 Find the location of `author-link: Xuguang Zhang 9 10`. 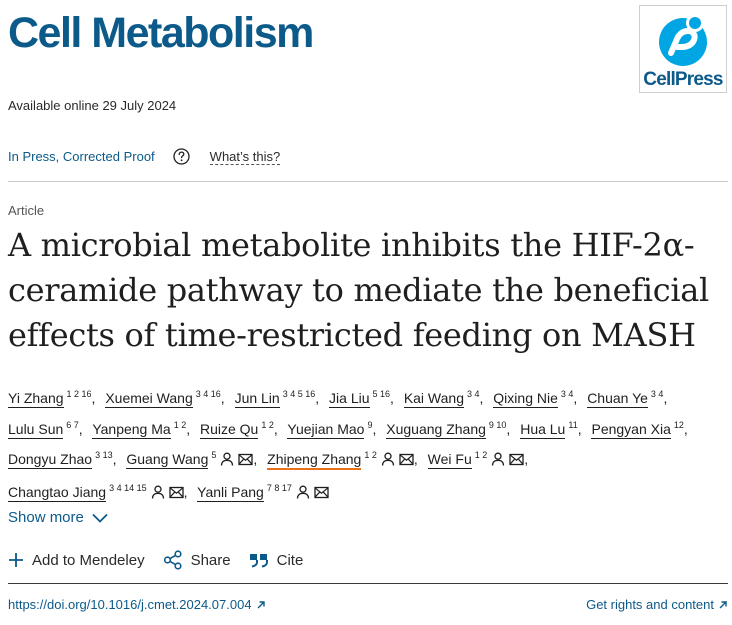

author-link: Xuguang Zhang 9 10 is located at coordinates (446, 429).